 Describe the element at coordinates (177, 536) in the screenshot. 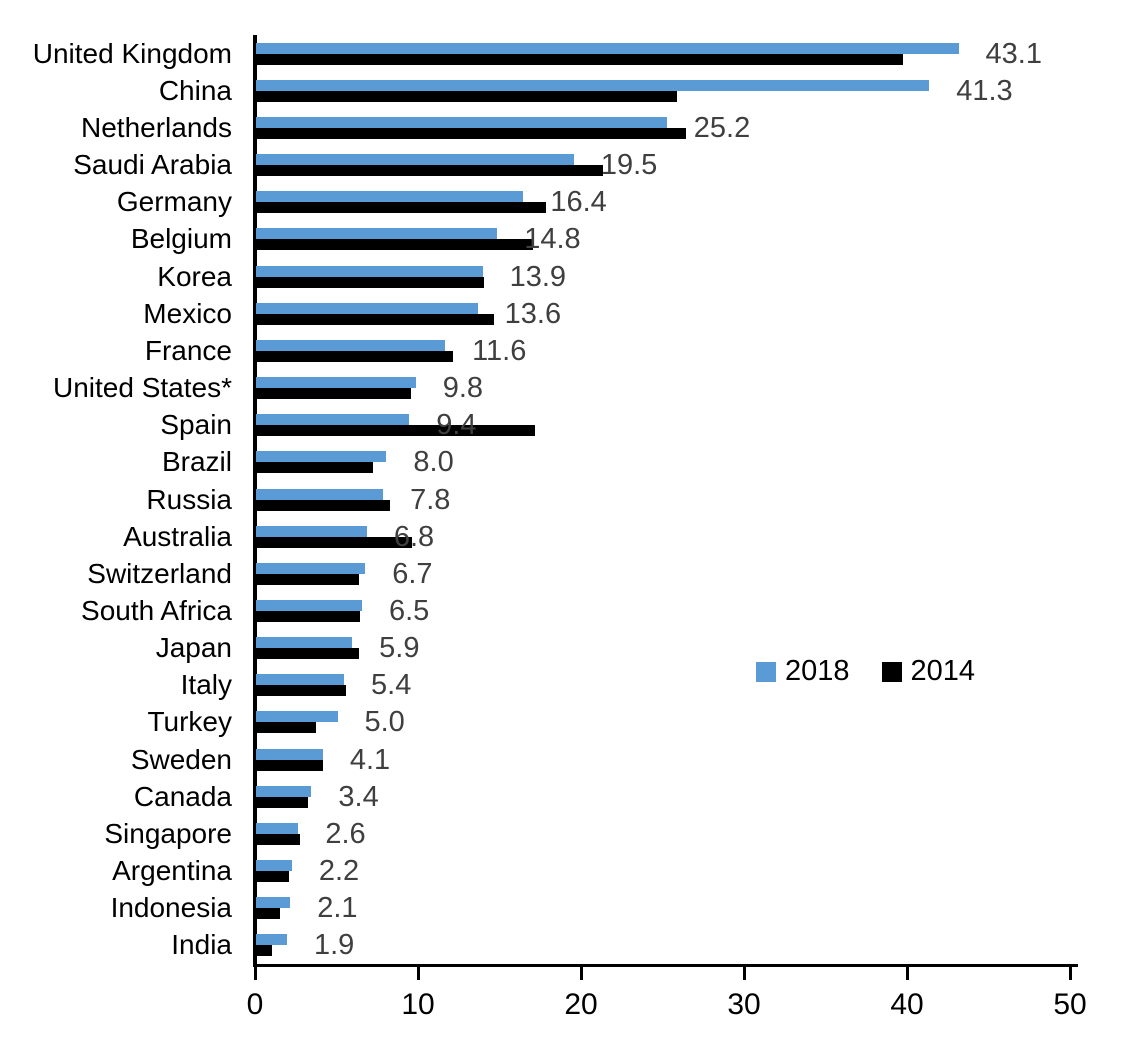

I see `category-label: Australia` at that location.